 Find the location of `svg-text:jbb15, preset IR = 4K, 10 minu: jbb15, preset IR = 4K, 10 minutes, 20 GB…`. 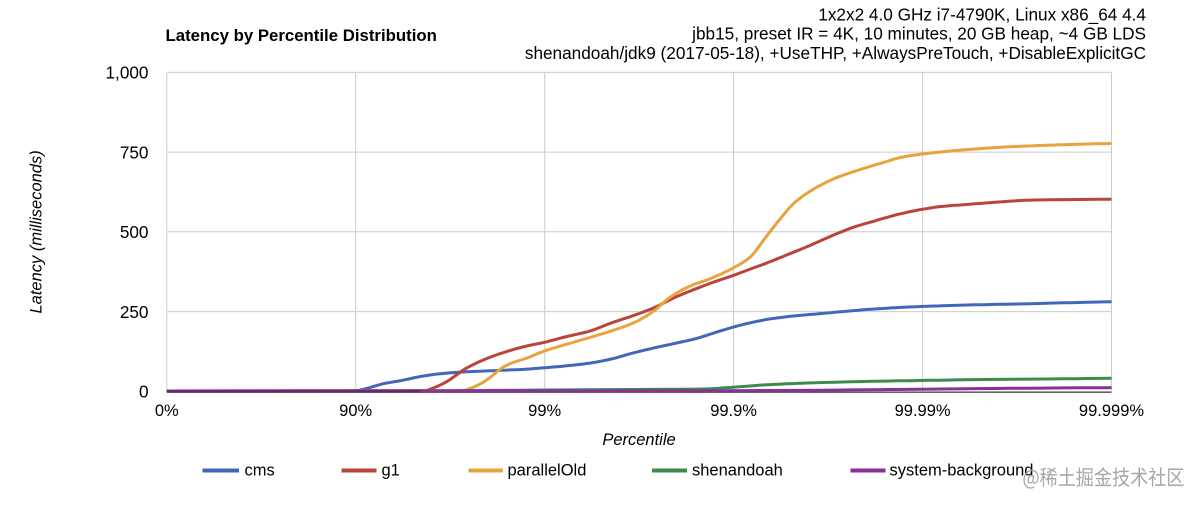

svg-text:jbb15, preset IR = 4K, 10 minu: jbb15, preset IR = 4K, 10 minutes, 20 GB… is located at coordinates (918, 34).